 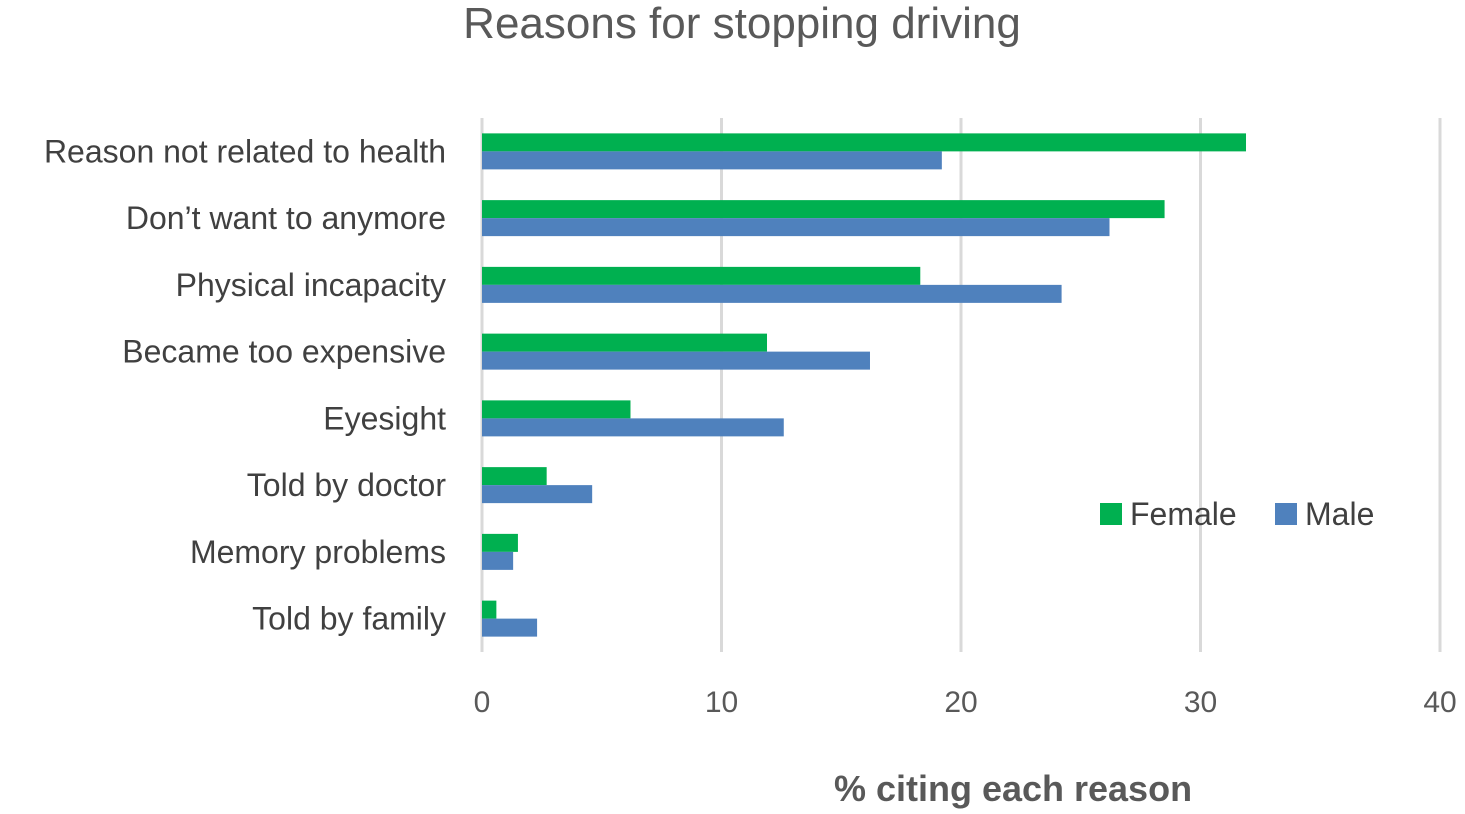 I want to click on category-label: Told by family, so click(x=349, y=619).